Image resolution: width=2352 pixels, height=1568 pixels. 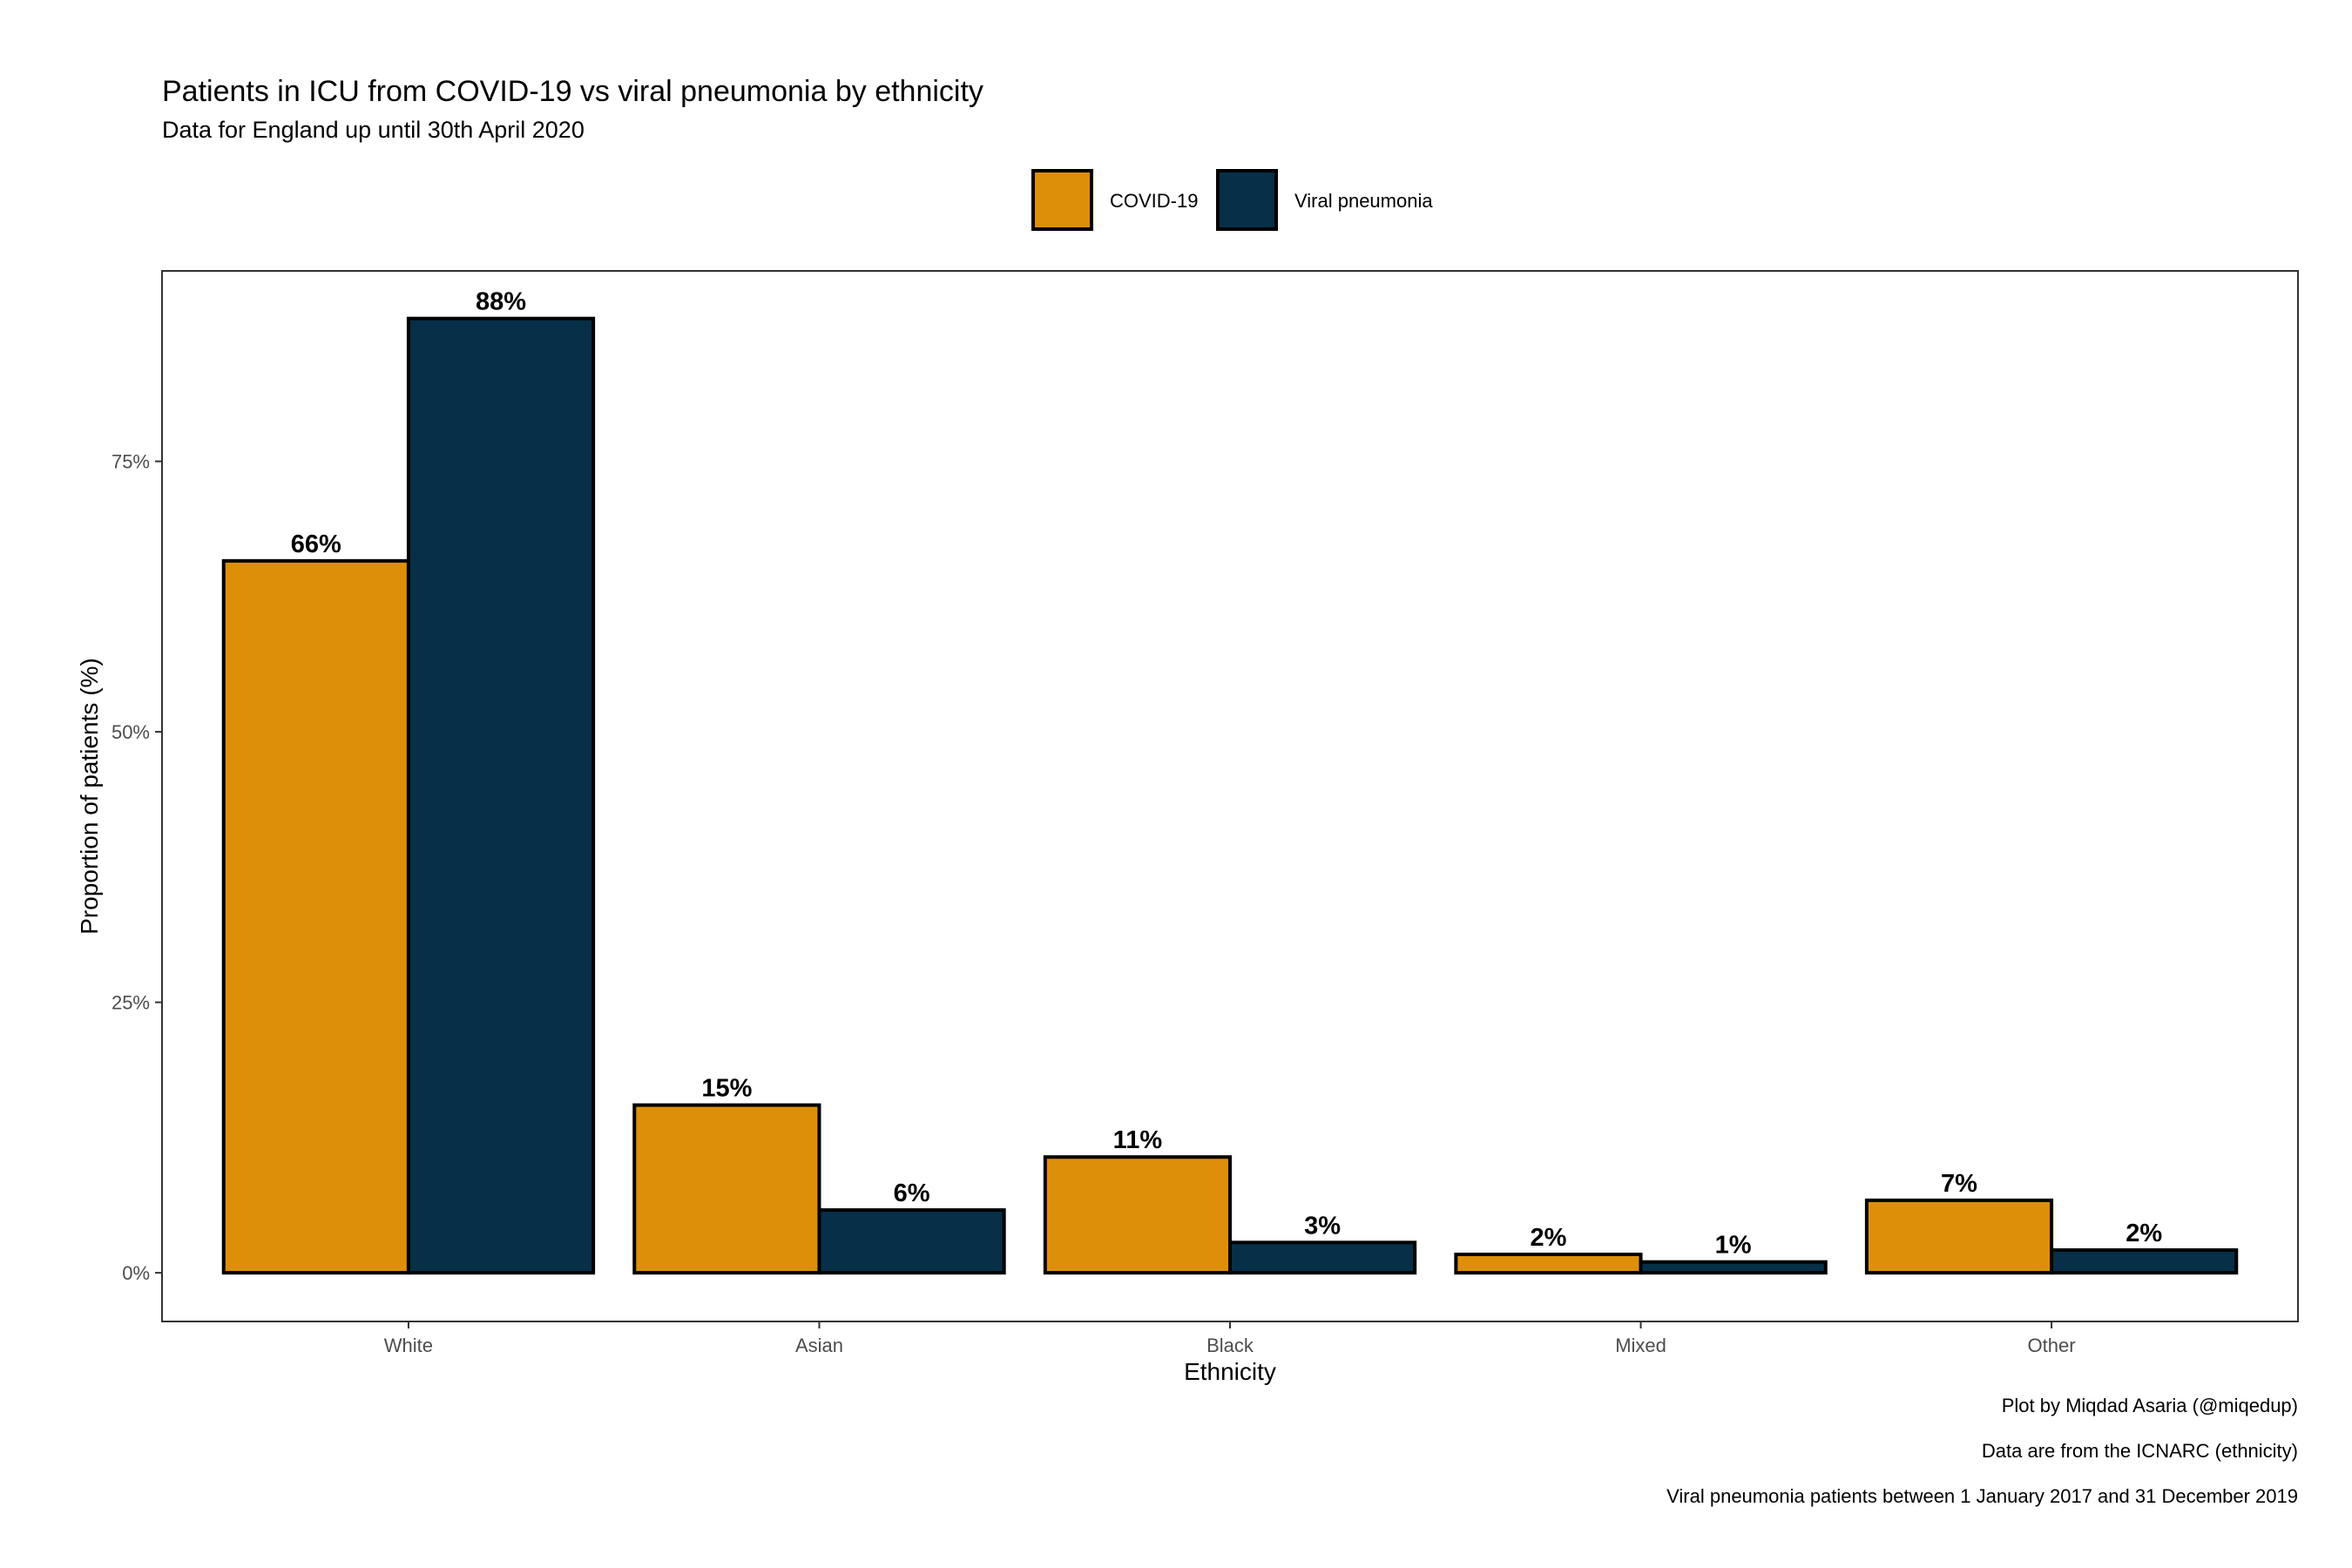 I want to click on bar-value-label: 66%, so click(x=316, y=544).